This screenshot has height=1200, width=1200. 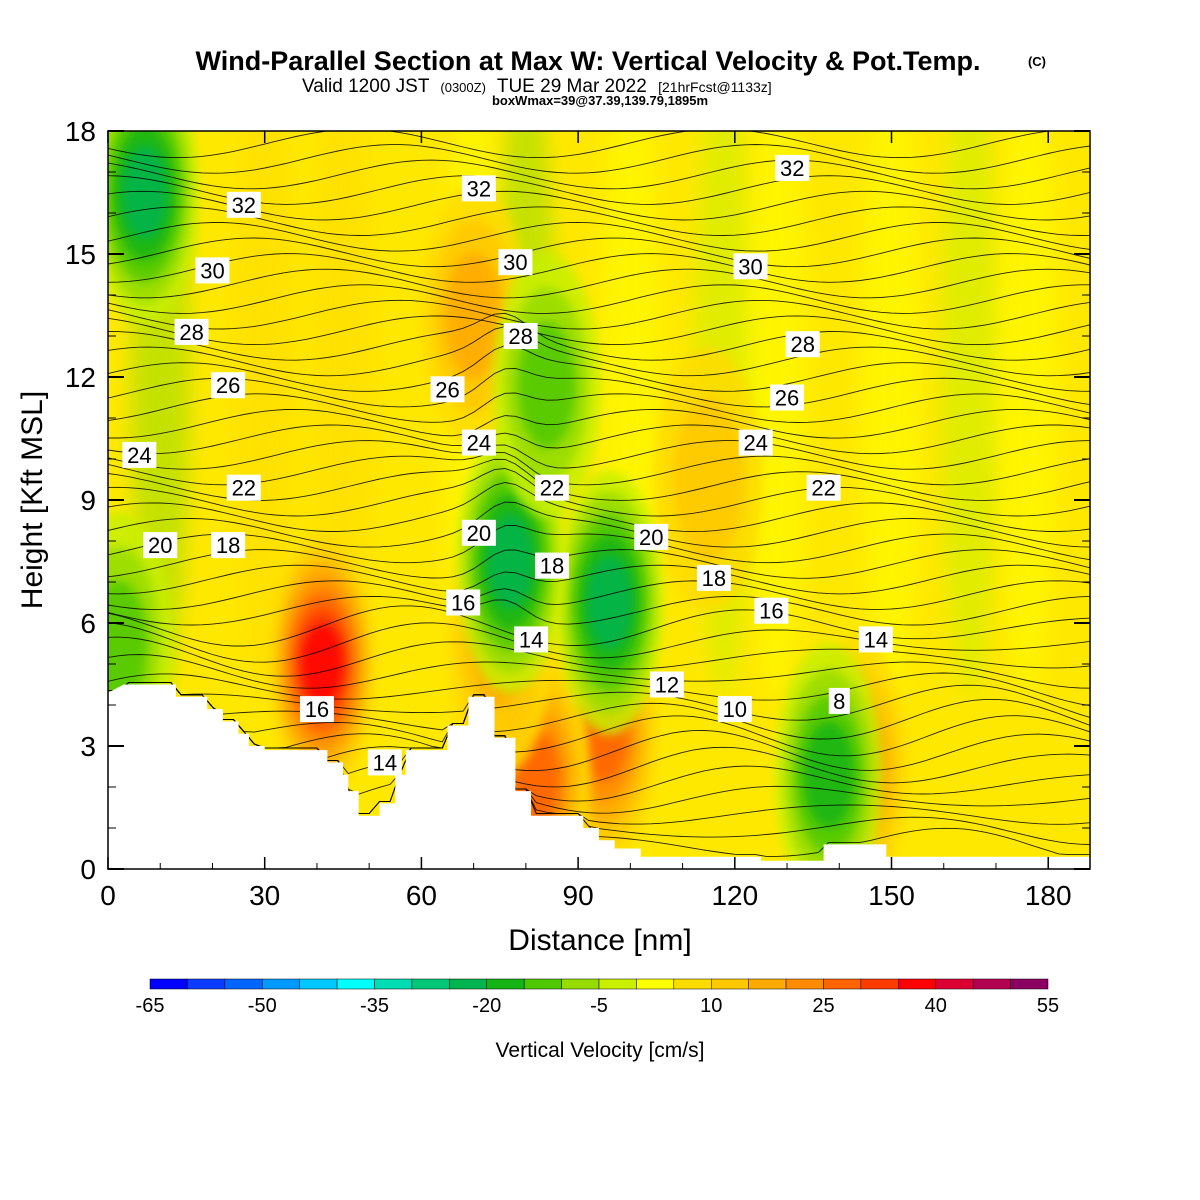 I want to click on theta-label-text: 26, so click(x=447, y=389).